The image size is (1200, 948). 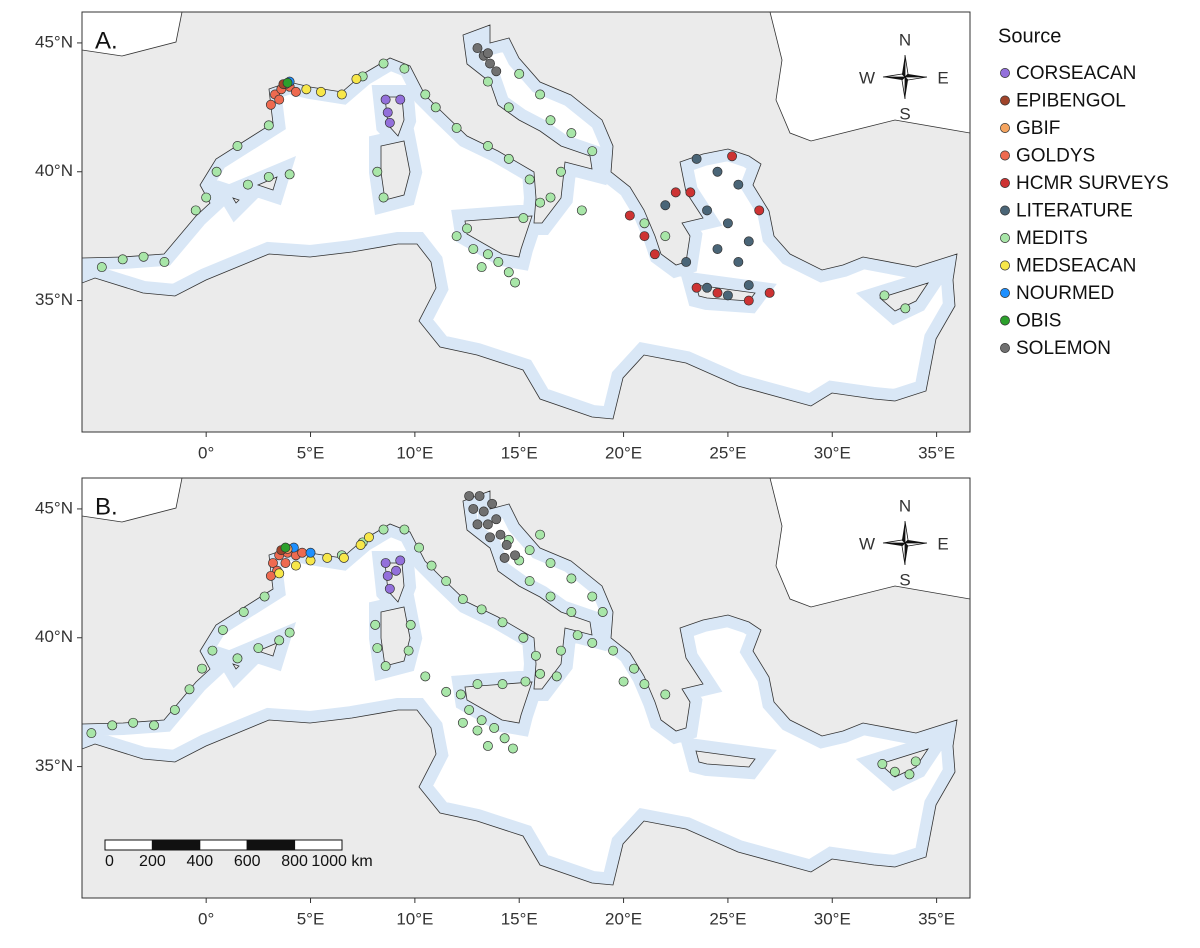 What do you see at coordinates (109, 861) in the screenshot?
I see `scale-label: 0` at bounding box center [109, 861].